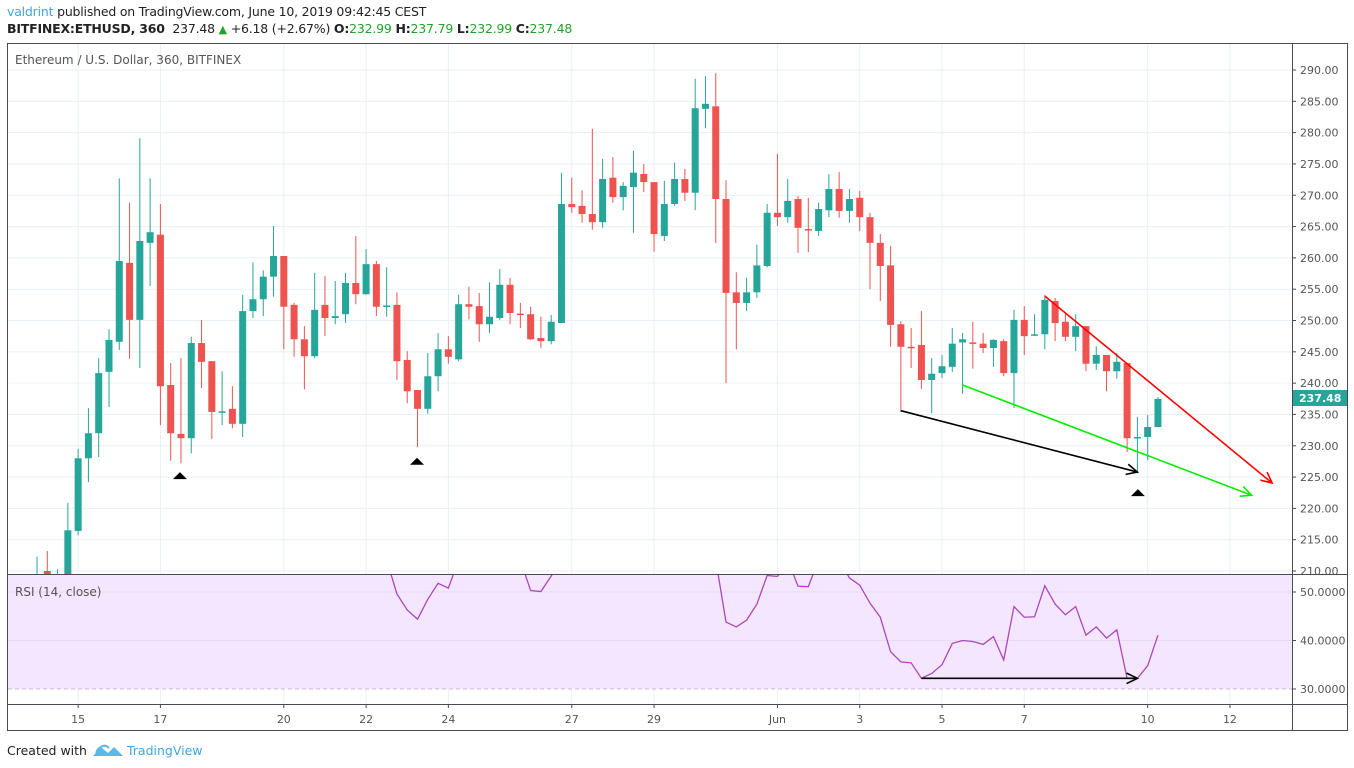 The width and height of the screenshot is (1354, 768). Describe the element at coordinates (1319, 321) in the screenshot. I see `price-tick-label: 250.00` at that location.